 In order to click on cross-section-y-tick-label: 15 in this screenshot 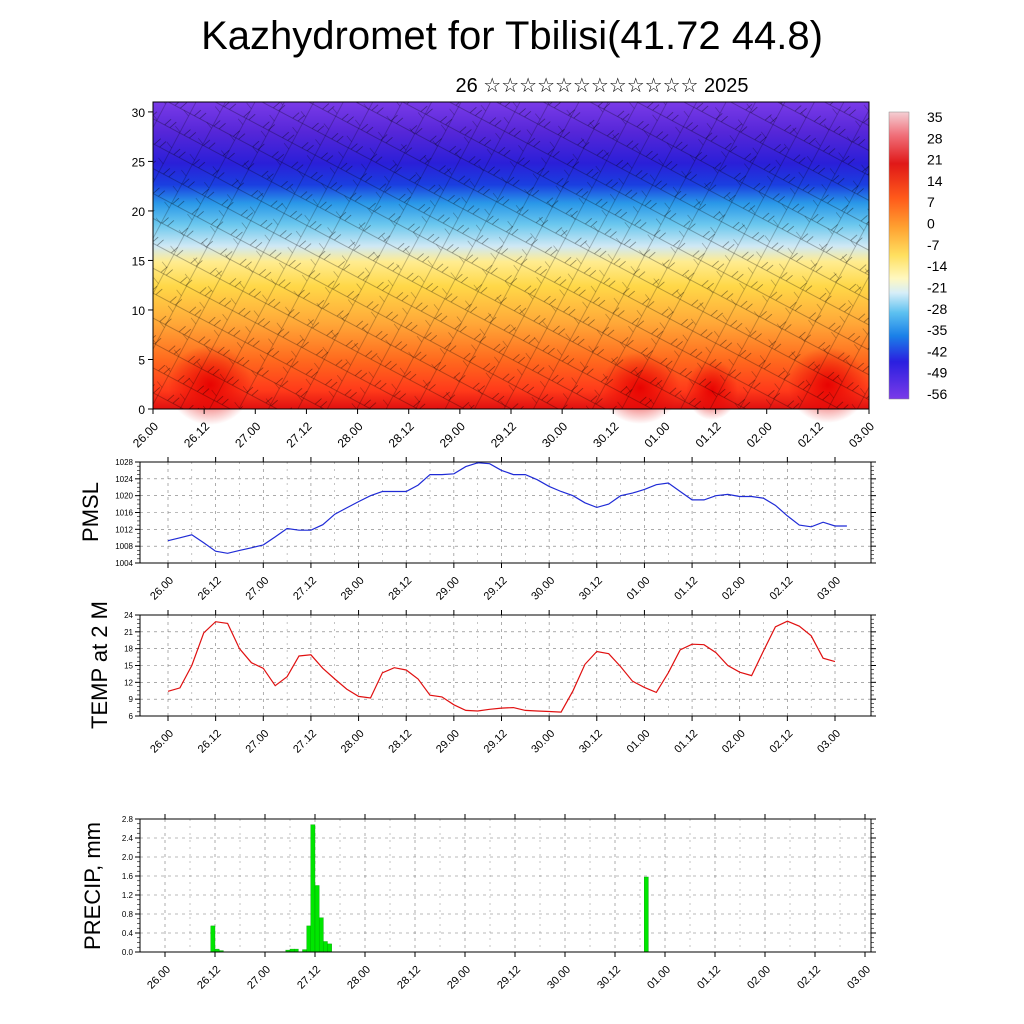, I will do `click(139, 261)`.